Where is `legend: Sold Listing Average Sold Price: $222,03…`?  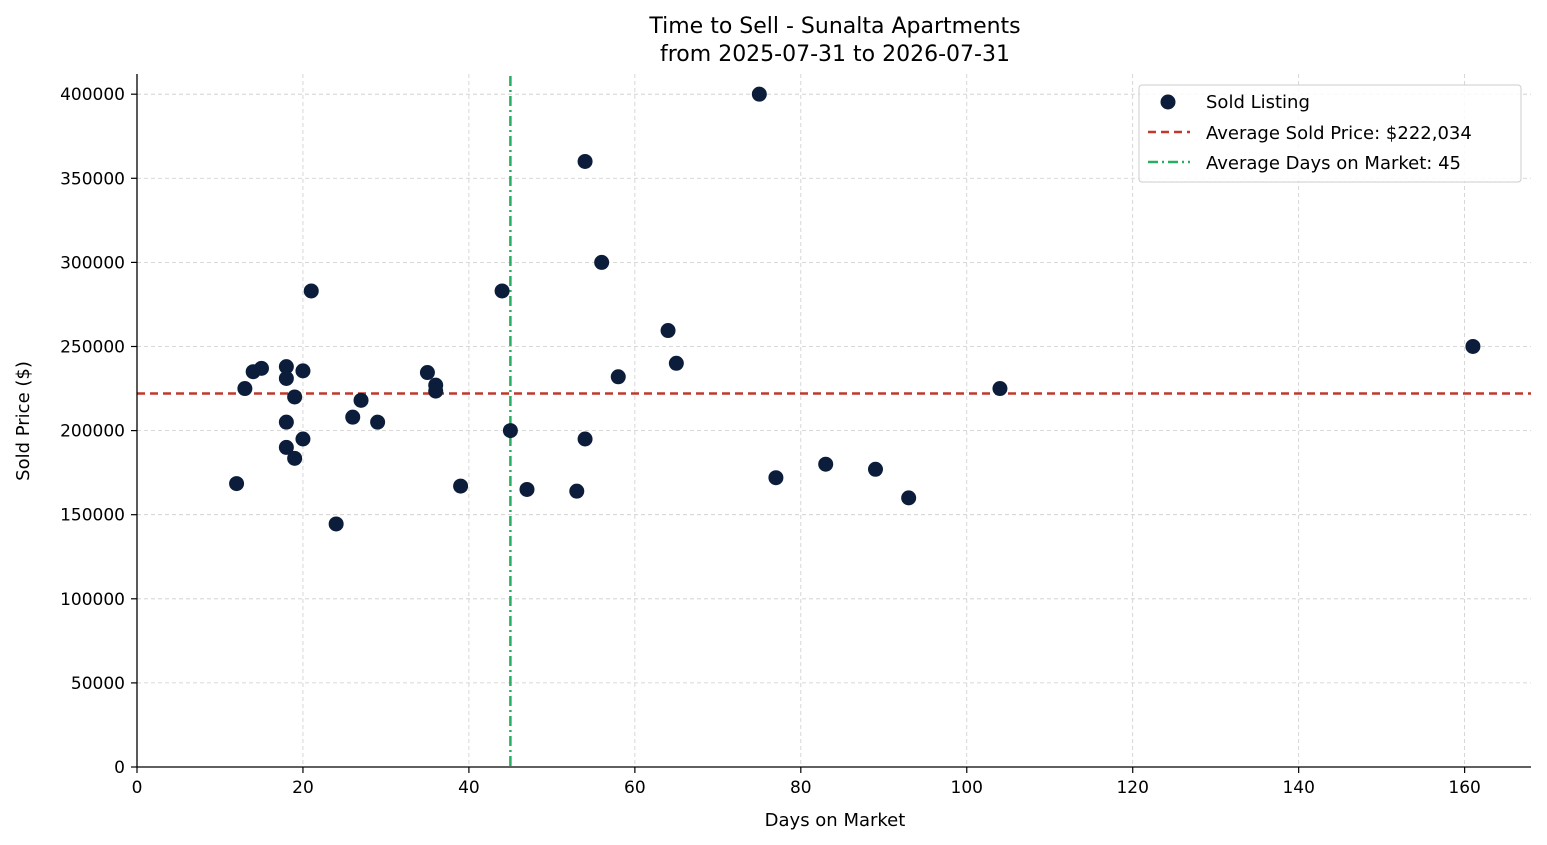 legend: Sold Listing Average Sold Price: $222,03… is located at coordinates (1330, 133).